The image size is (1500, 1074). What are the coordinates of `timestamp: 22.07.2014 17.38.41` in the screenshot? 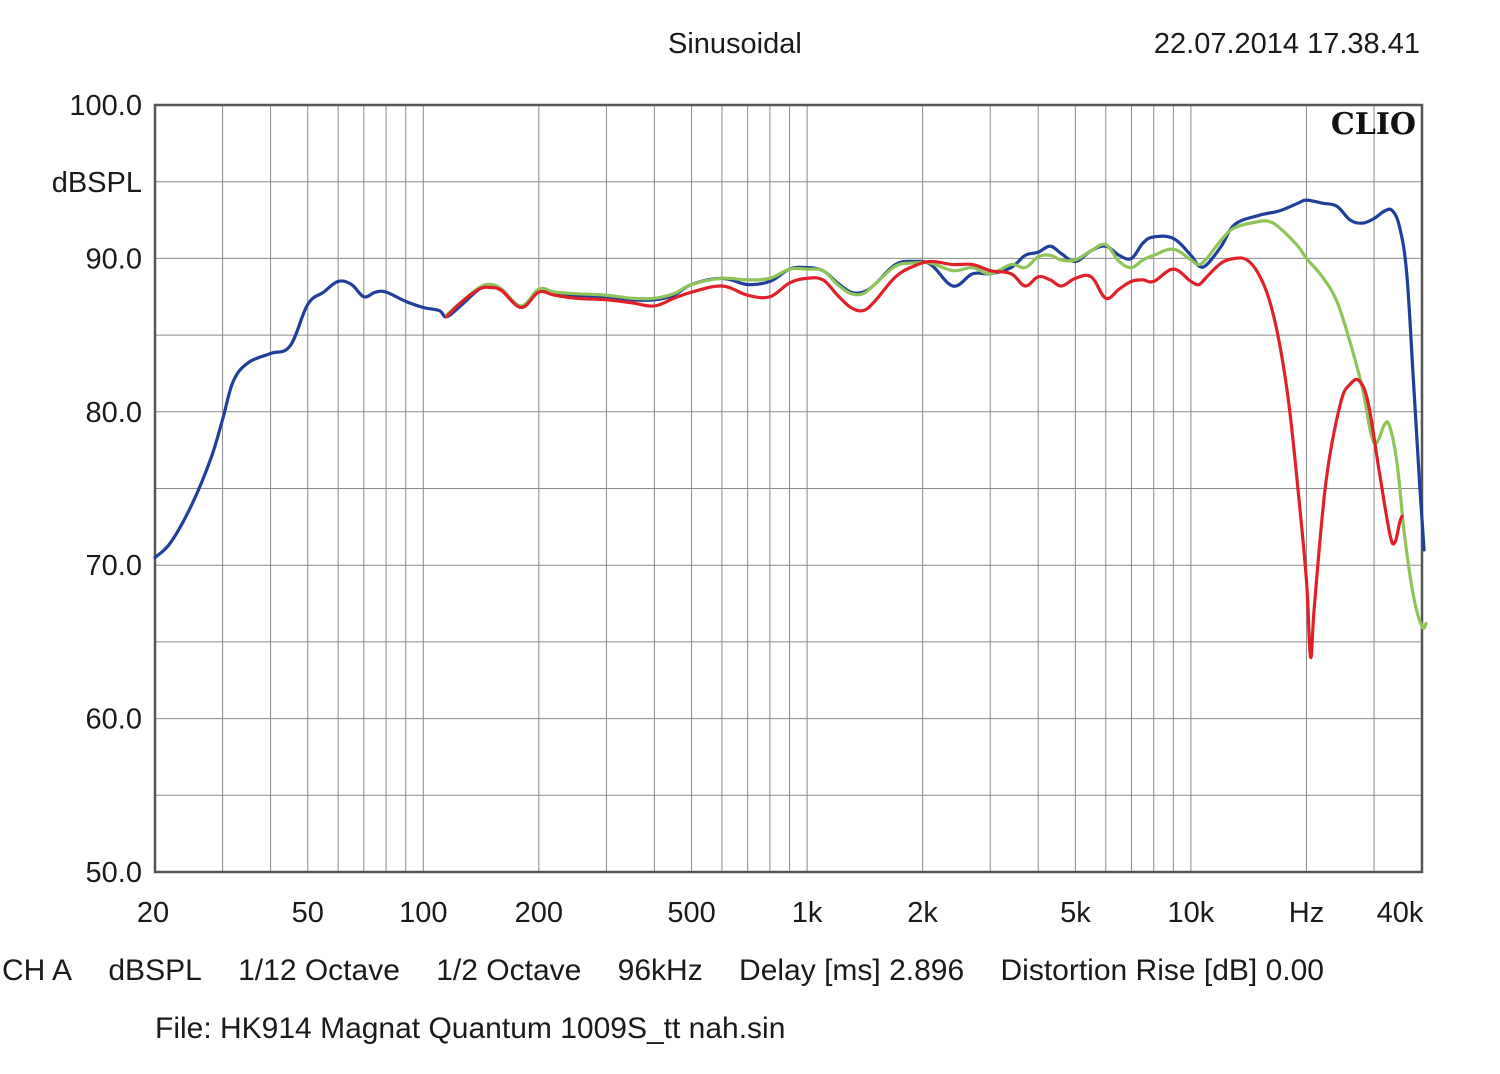 It's located at (1286, 44).